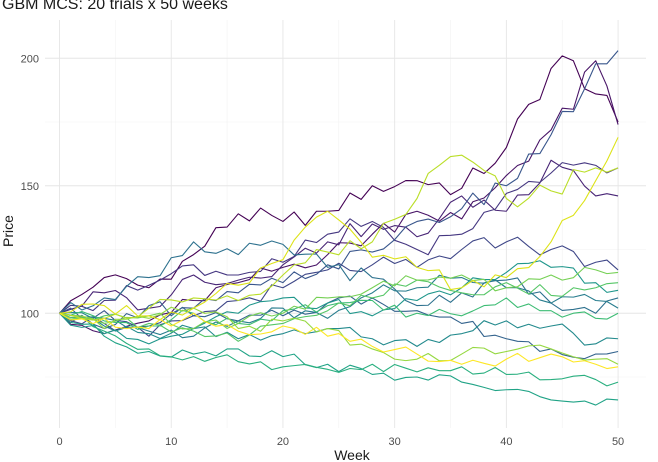  What do you see at coordinates (30, 187) in the screenshot?
I see `y-tick-label: 150` at bounding box center [30, 187].